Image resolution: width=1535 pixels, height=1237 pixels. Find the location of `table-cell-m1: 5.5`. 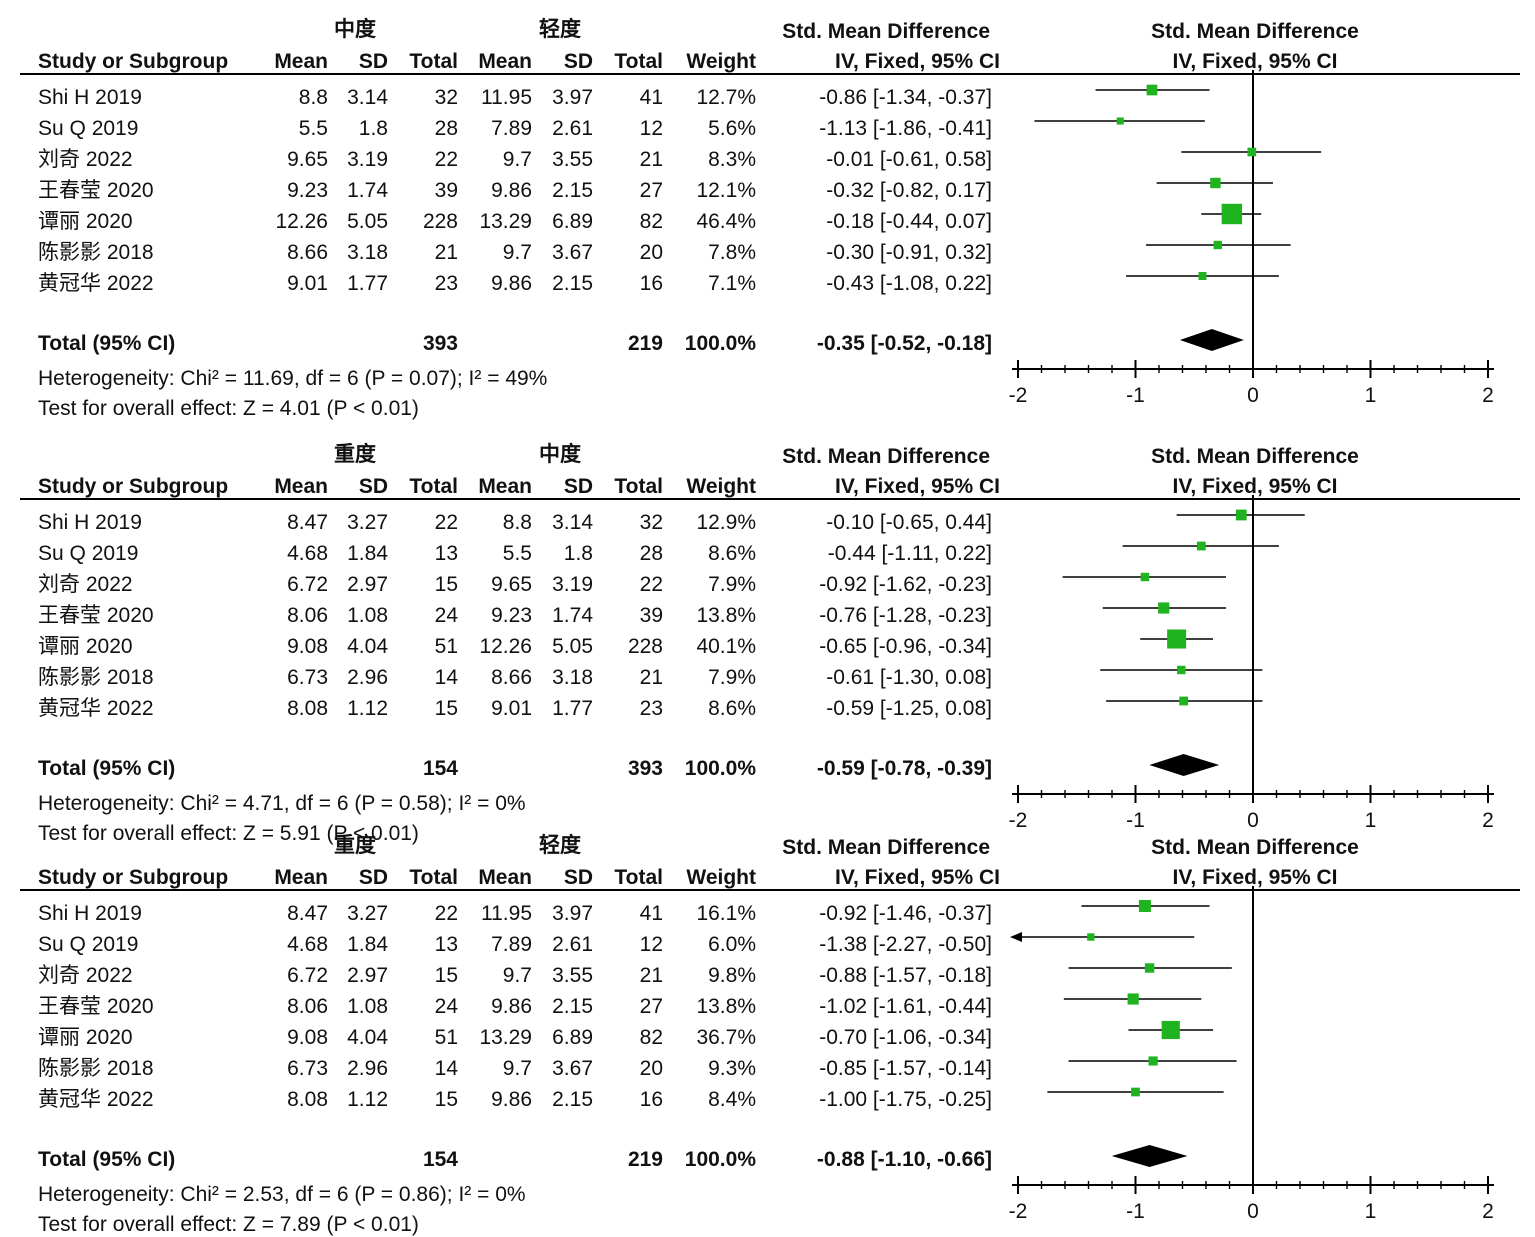

table-cell-m1: 5.5 is located at coordinates (313, 128).